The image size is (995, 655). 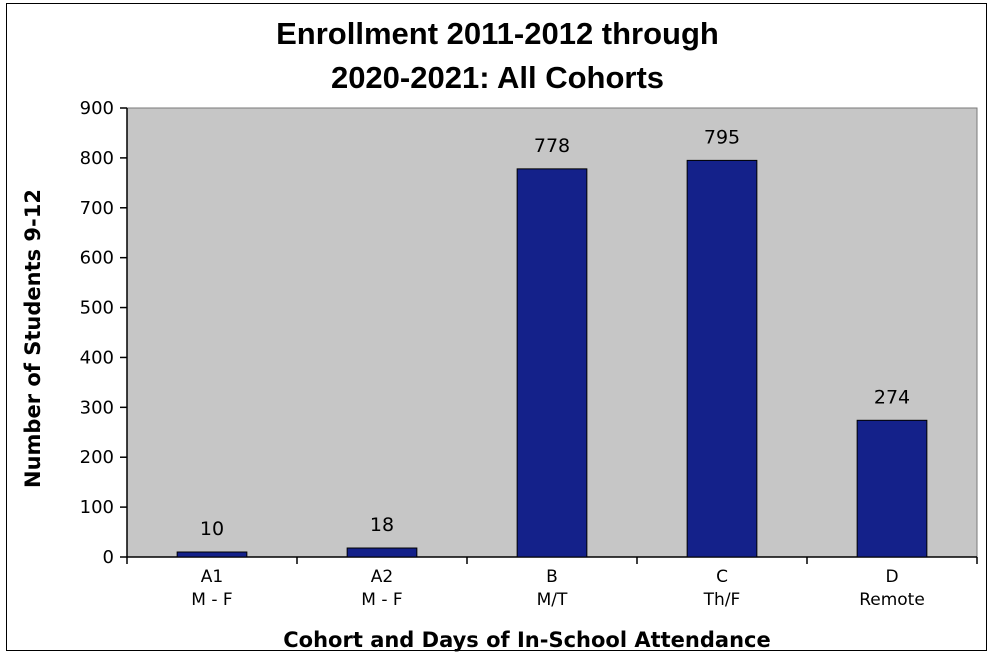 I want to click on y-tick-label: 100, so click(x=97, y=507).